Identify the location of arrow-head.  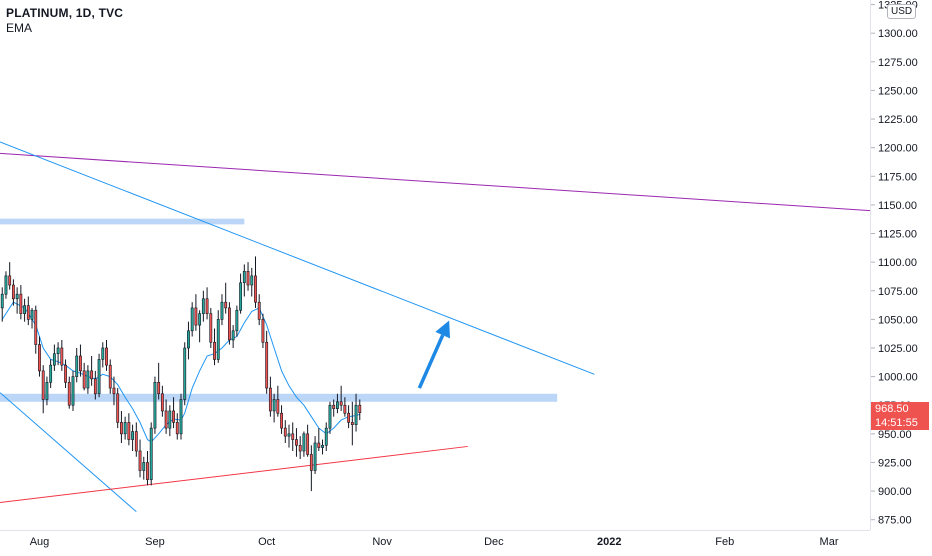
(443, 329).